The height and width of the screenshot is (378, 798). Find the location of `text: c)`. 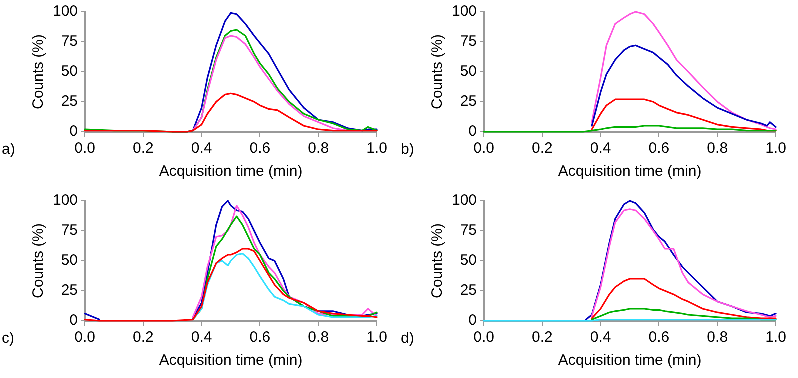

text: c) is located at coordinates (8, 339).